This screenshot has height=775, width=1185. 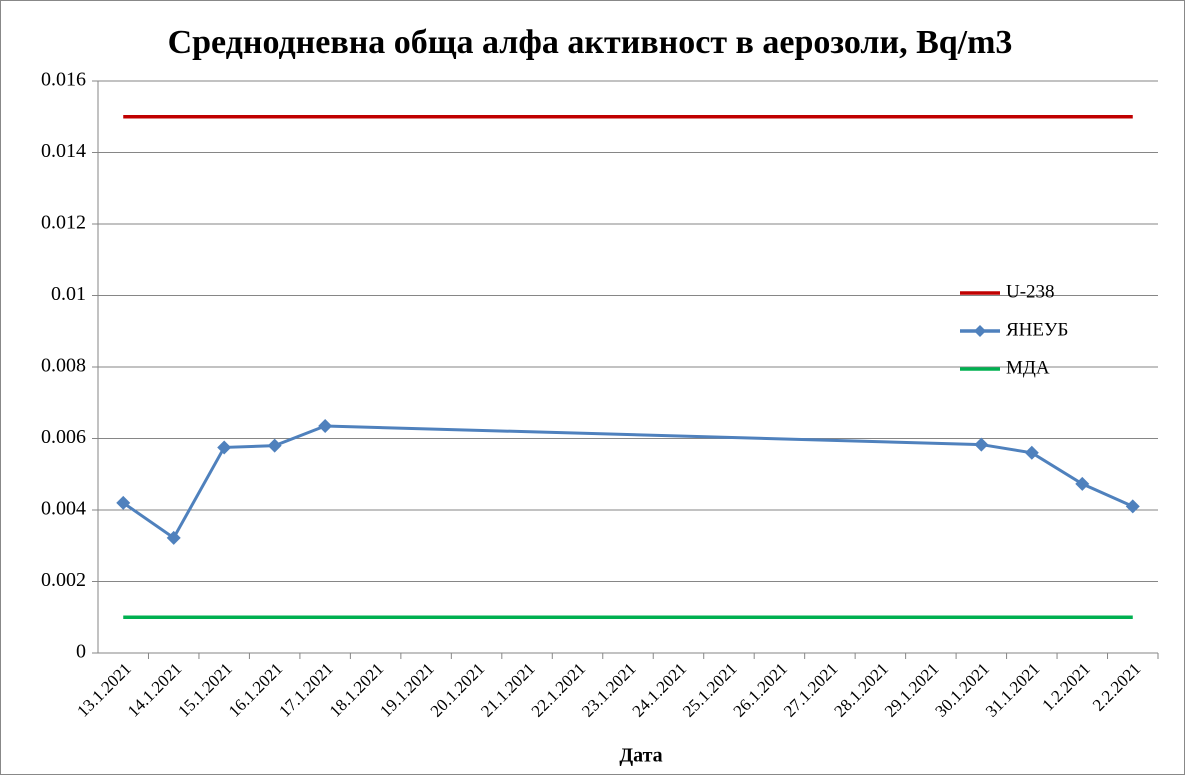 I want to click on y-tick-label: 0.012, so click(x=63, y=223).